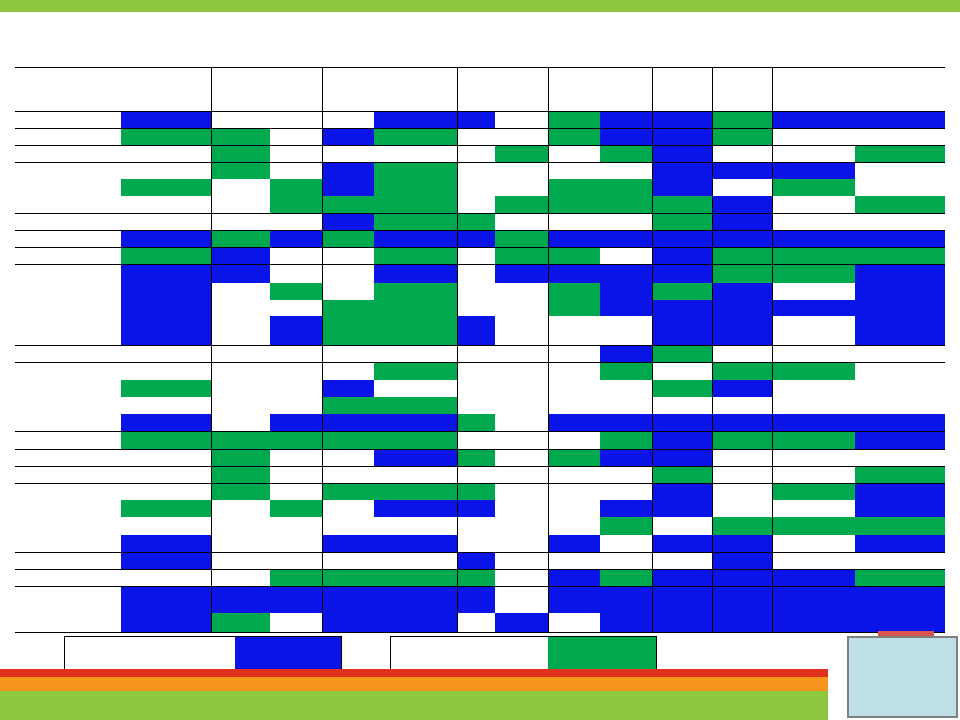  I want to click on bottom-red-stripe, so click(414, 673).